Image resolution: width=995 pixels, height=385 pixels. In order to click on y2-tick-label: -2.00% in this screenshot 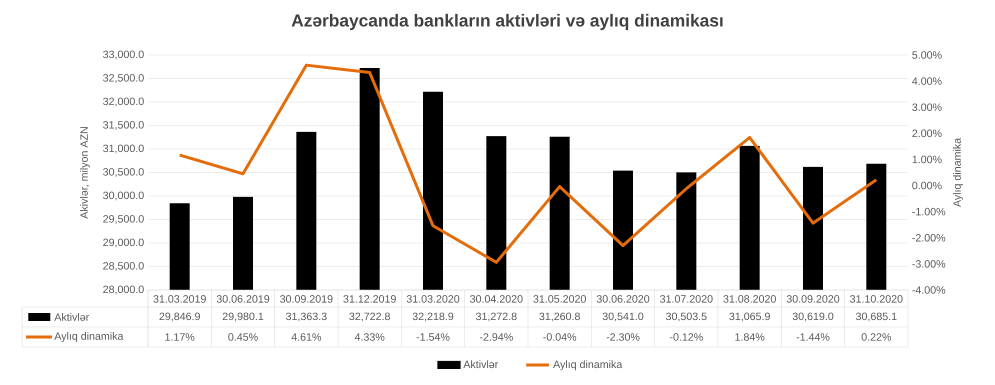, I will do `click(929, 238)`.